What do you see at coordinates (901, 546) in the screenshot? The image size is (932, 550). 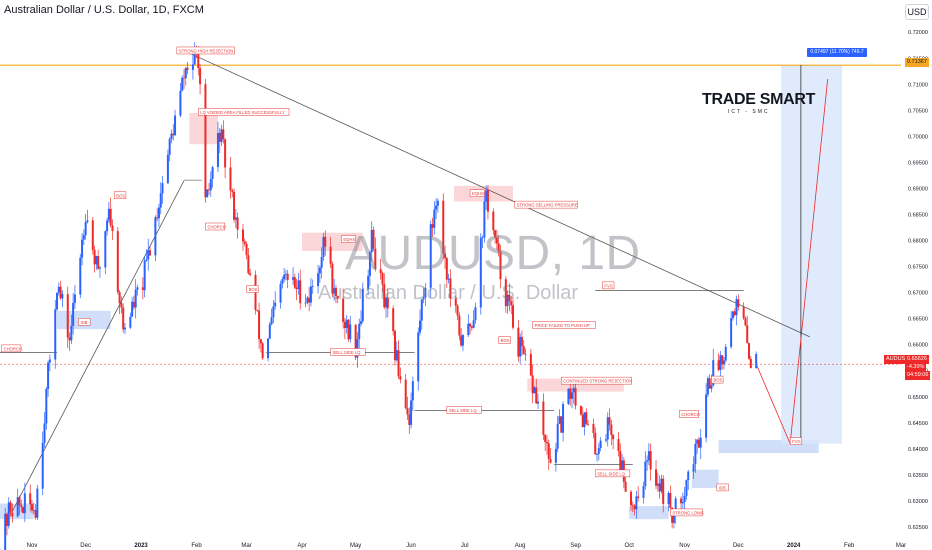 I see `x-tick-label: Mar` at bounding box center [901, 546].